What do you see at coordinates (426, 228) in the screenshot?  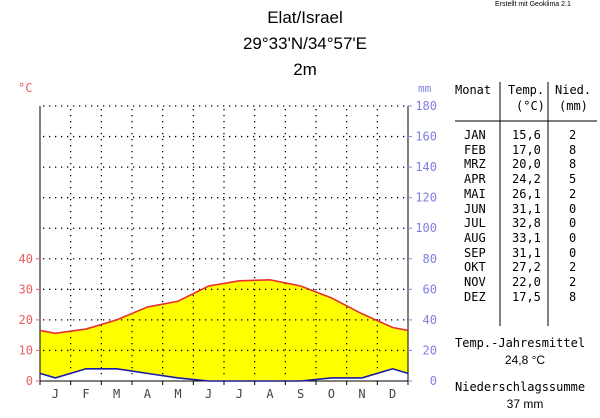 I see `precip-tick-label: 100` at bounding box center [426, 228].